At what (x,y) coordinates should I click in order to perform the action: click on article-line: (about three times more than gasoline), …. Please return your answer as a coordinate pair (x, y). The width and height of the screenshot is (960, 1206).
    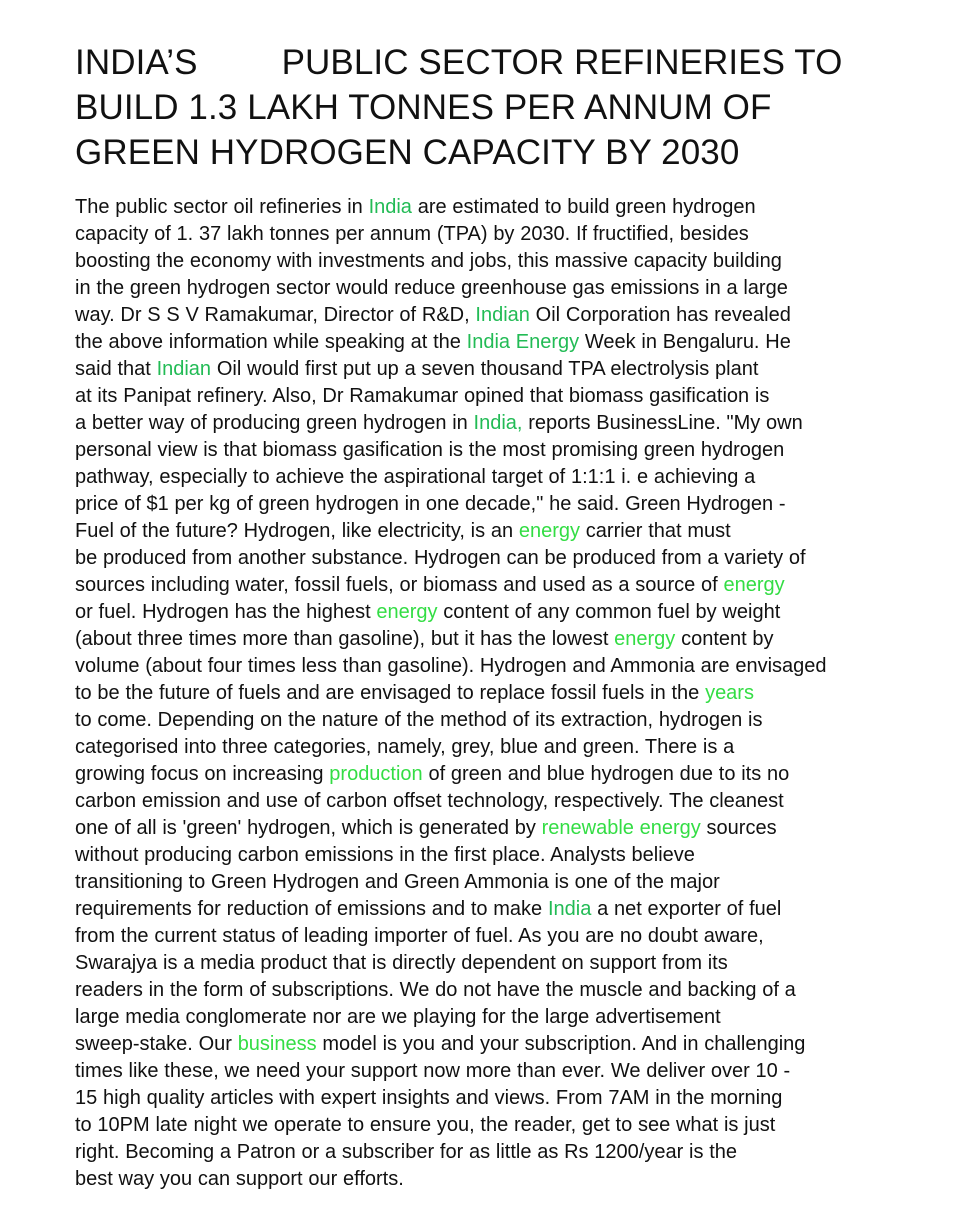
    Looking at the image, I should click on (482, 639).